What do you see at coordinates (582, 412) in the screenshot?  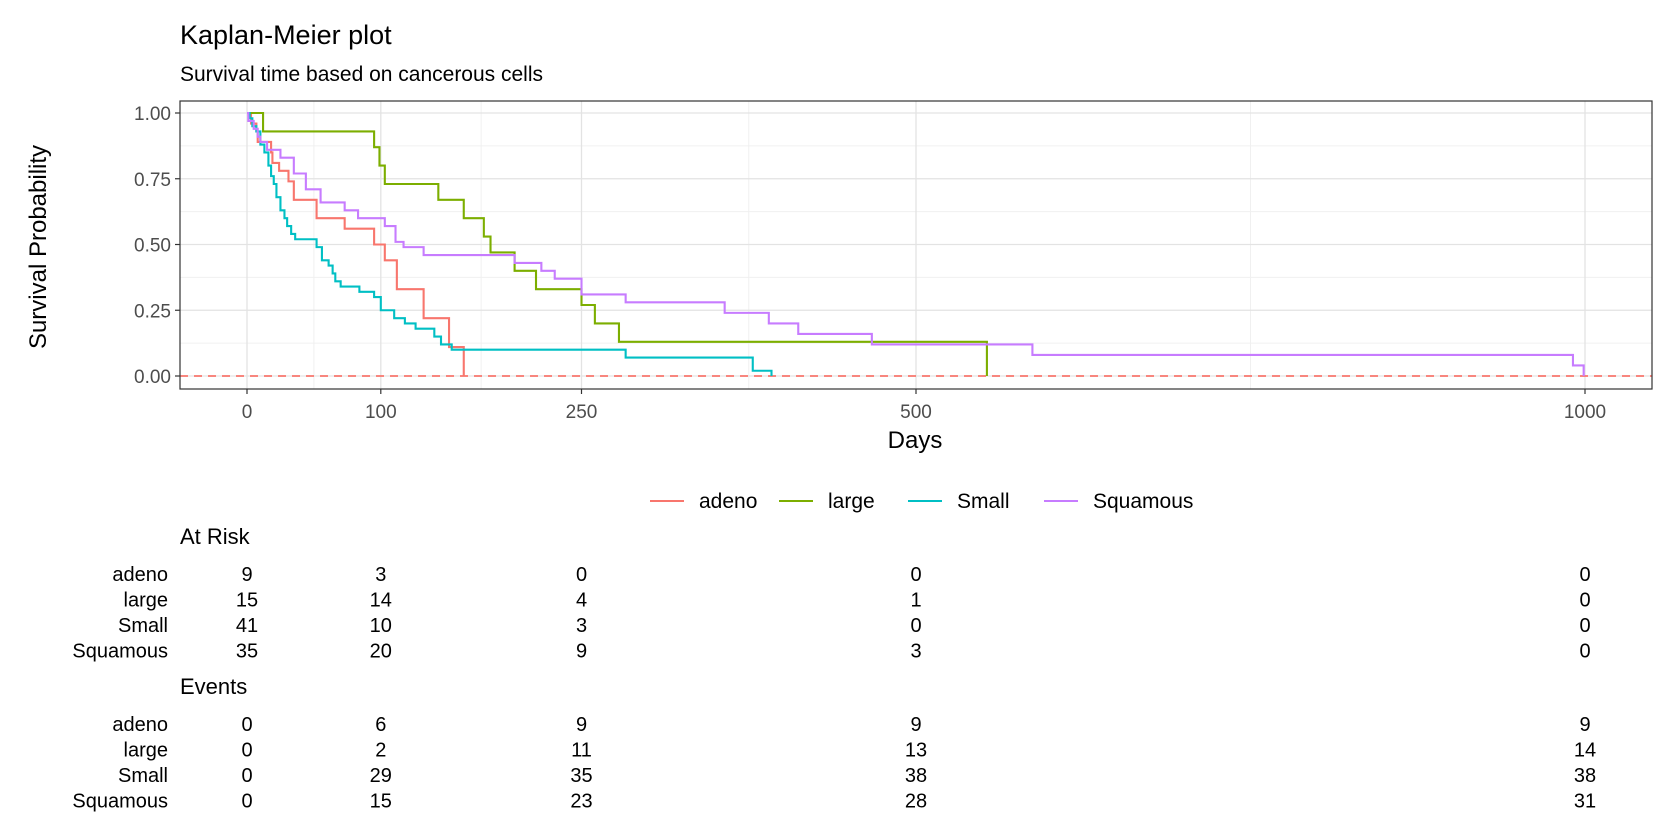 I see `x-tick-label: 250` at bounding box center [582, 412].